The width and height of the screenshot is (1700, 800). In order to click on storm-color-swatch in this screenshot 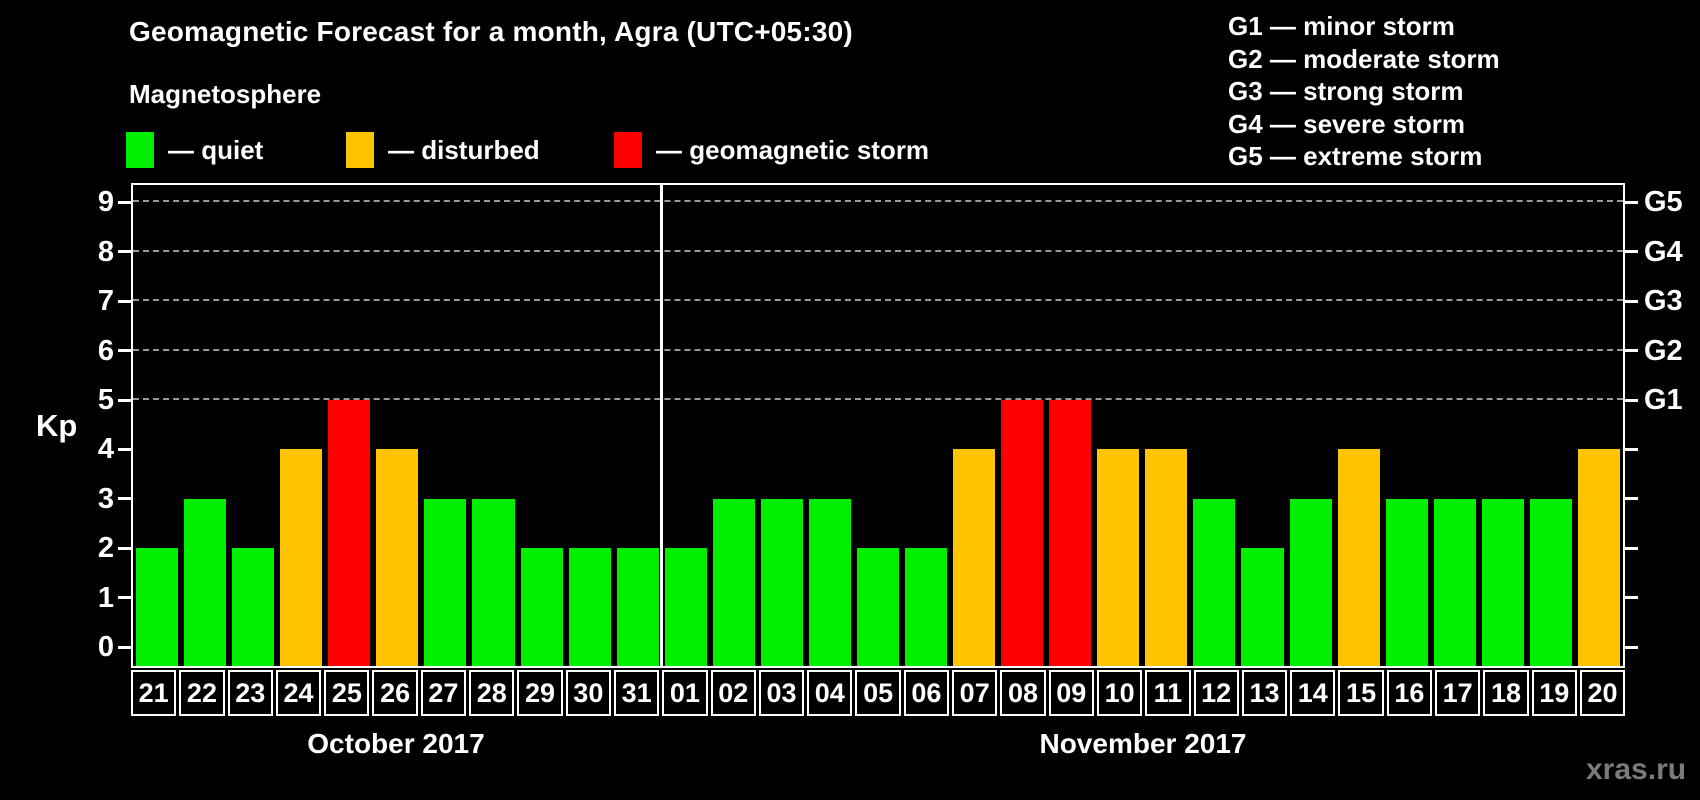, I will do `click(628, 150)`.